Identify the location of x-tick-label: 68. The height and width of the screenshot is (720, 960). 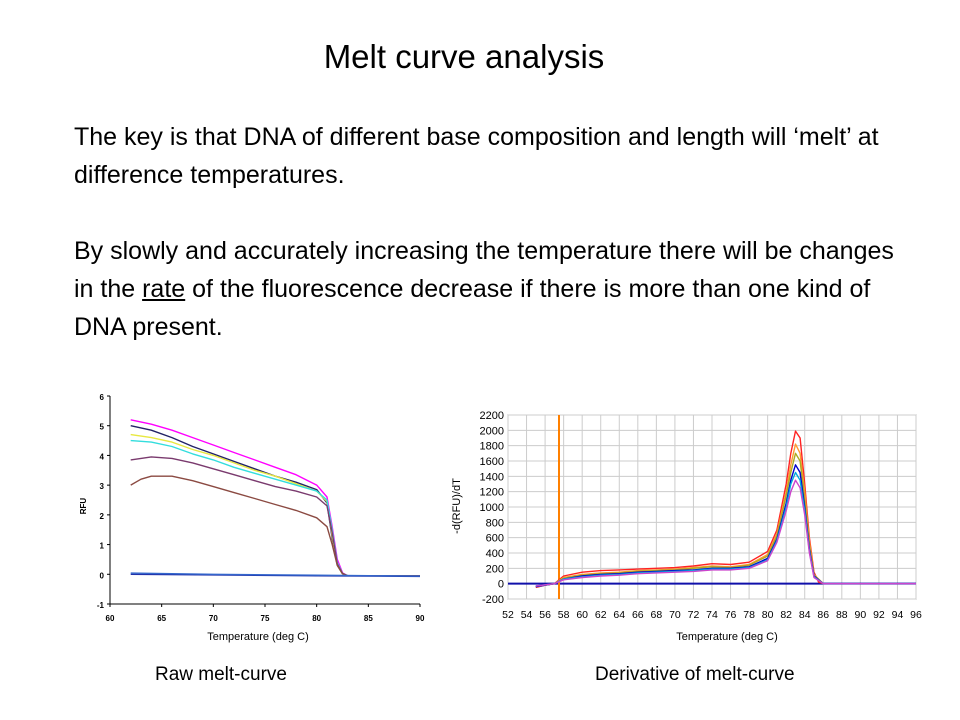
(657, 615).